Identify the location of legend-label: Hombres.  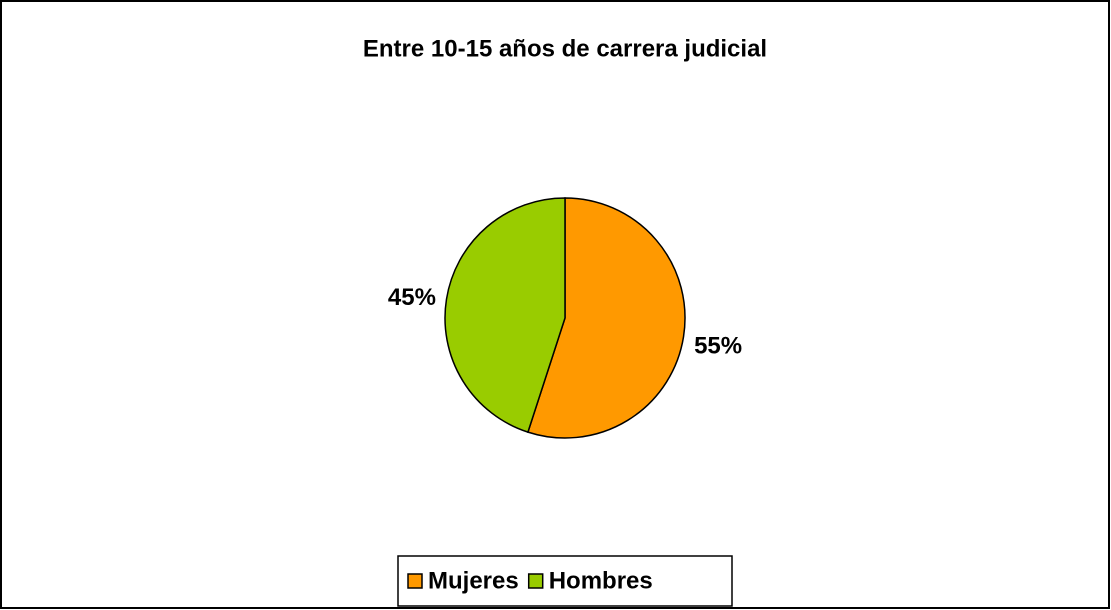
(601, 580).